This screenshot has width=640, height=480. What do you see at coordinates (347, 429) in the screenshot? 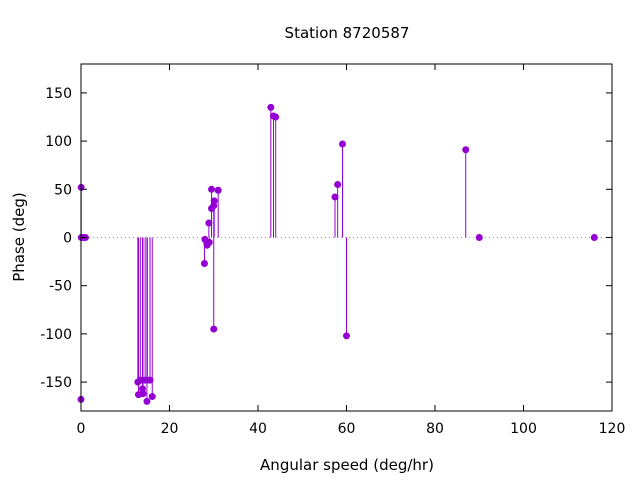
I see `x-tick-label-3: 60` at bounding box center [347, 429].